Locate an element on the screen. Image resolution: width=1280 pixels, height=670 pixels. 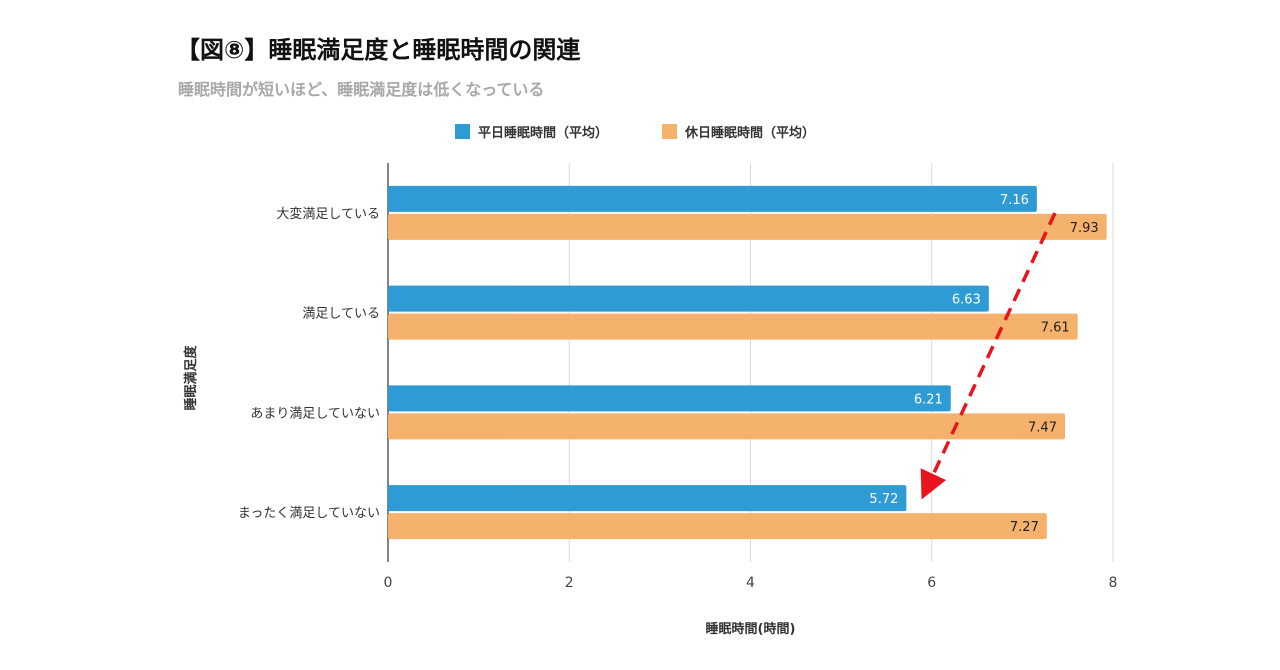
x-tick-label: 6 is located at coordinates (931, 583).